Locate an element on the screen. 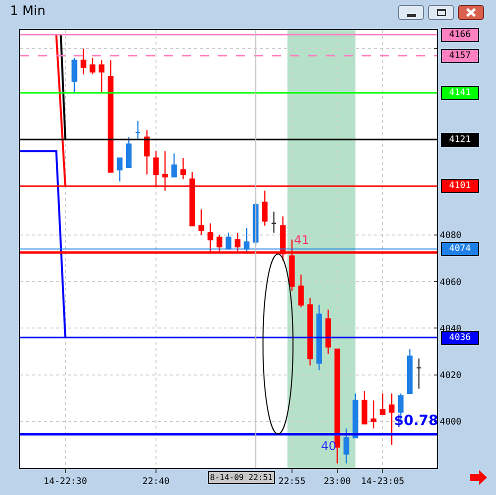  ref-line-label: 4141 is located at coordinates (460, 93).